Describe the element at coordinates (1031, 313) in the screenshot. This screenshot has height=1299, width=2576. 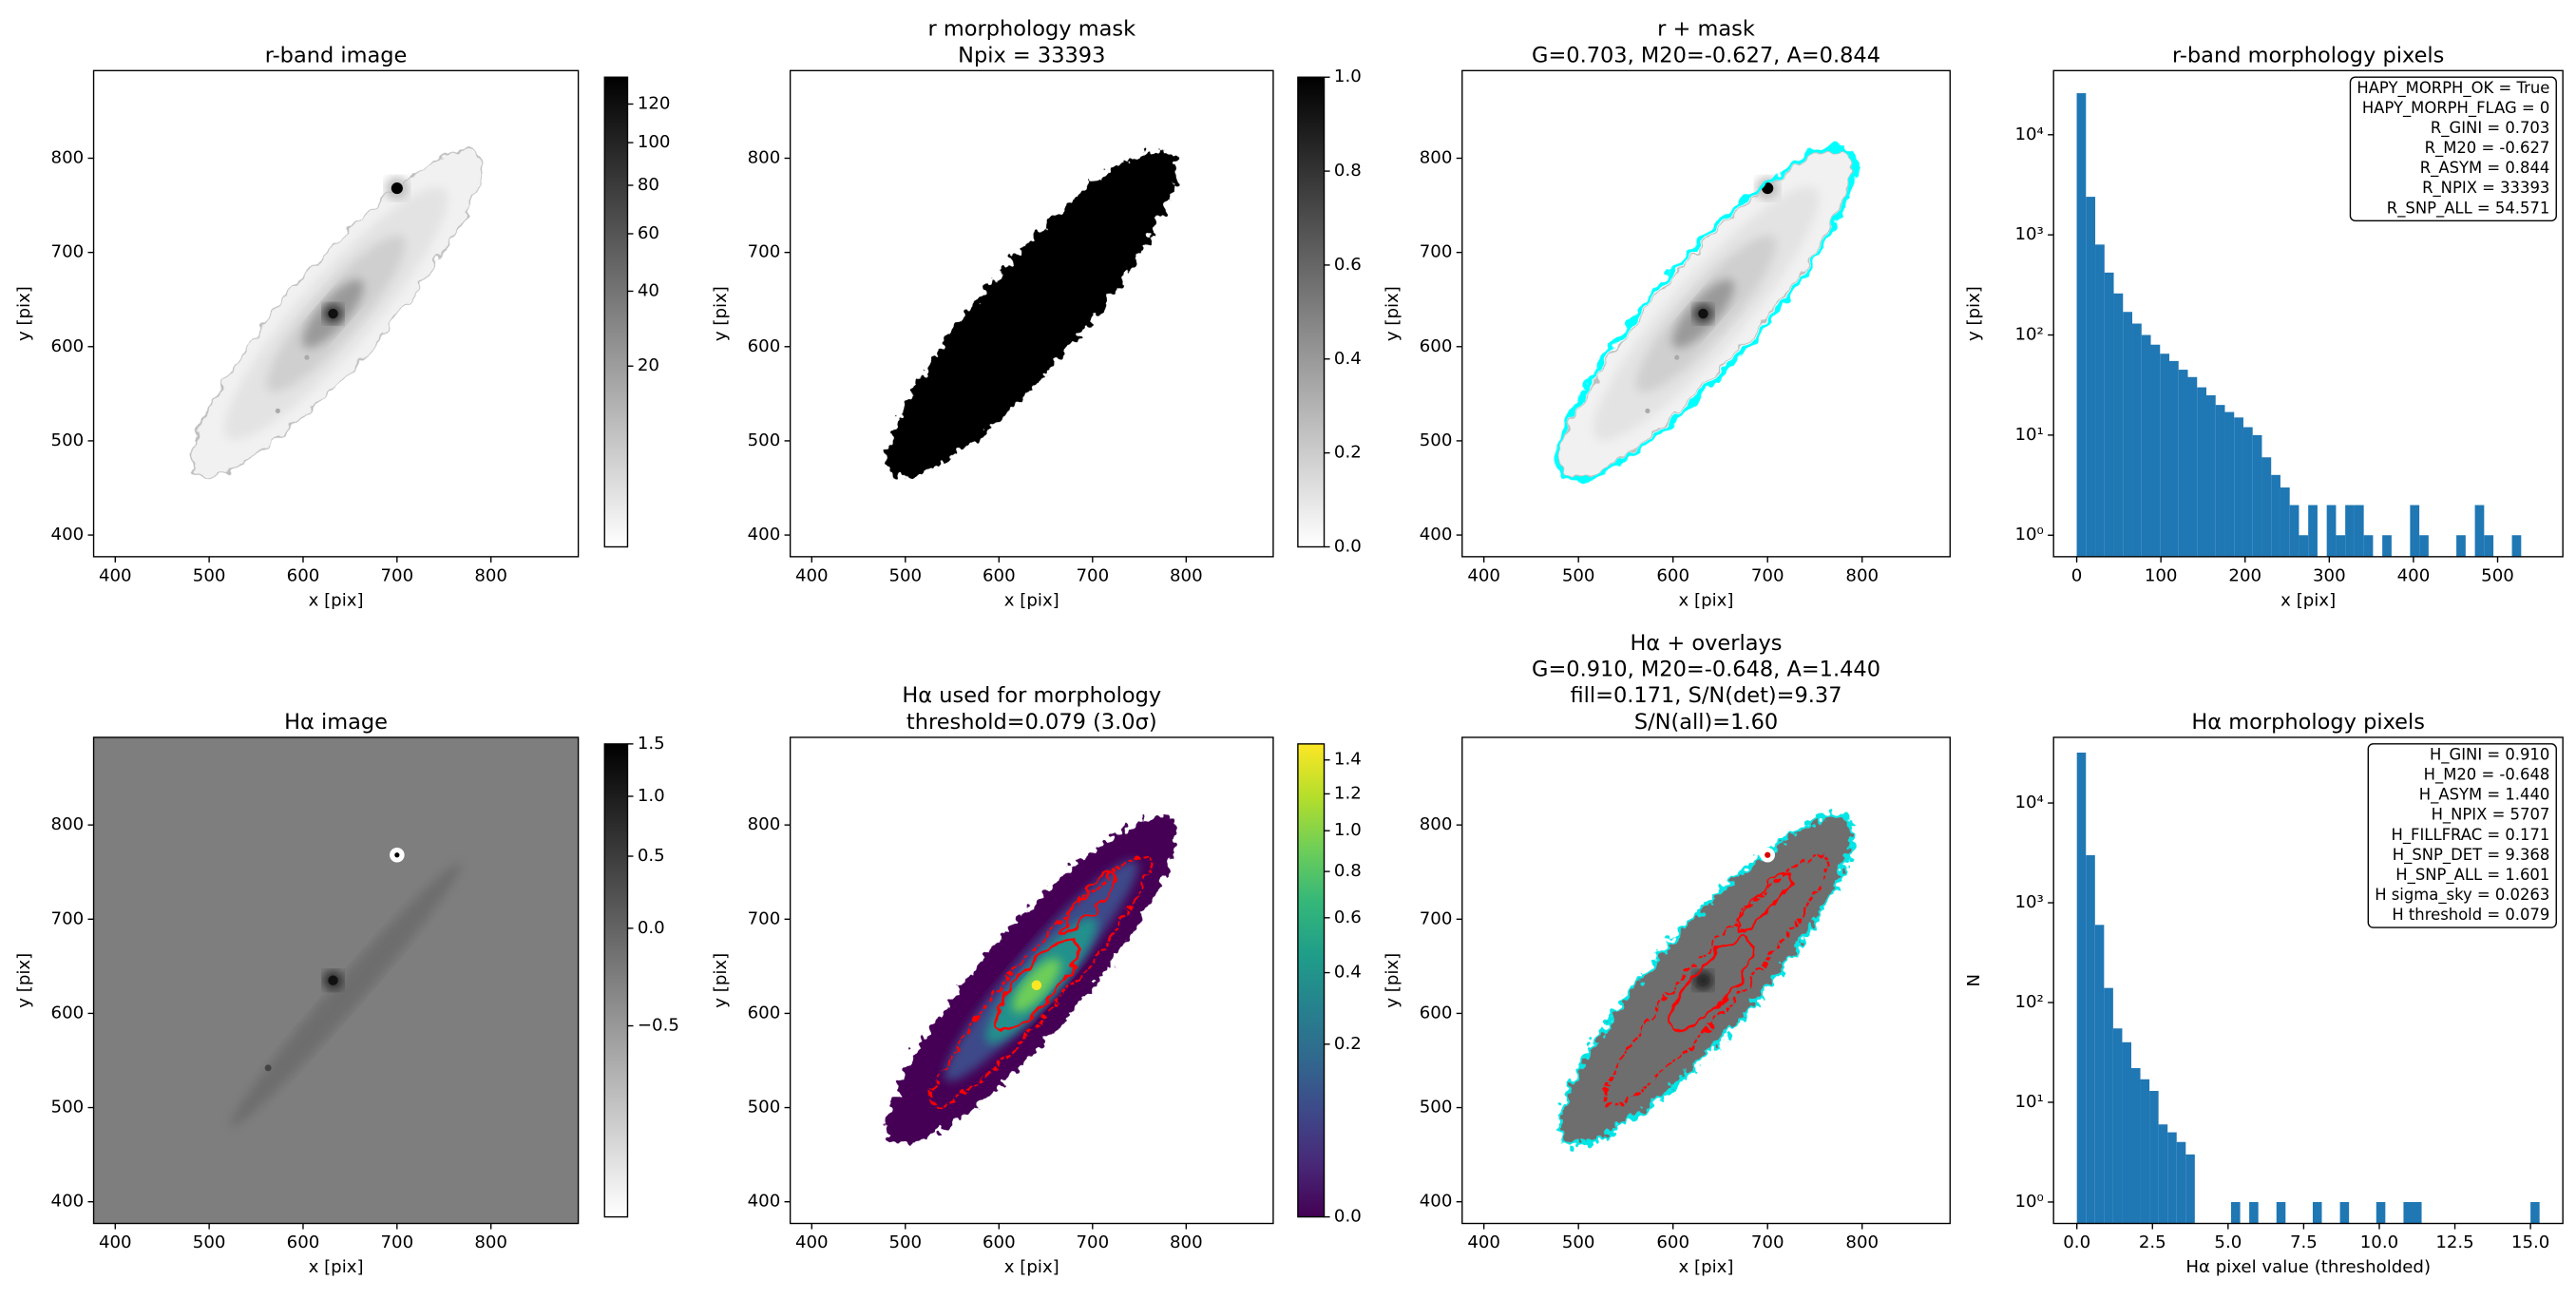
I see `mask` at that location.